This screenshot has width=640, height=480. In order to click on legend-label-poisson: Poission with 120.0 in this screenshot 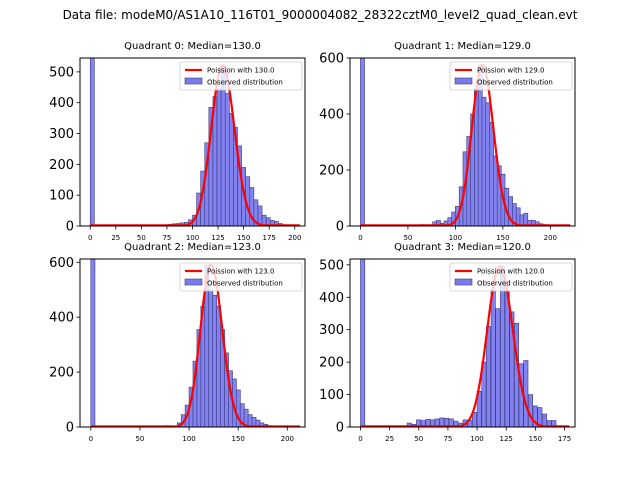, I will do `click(511, 272)`.